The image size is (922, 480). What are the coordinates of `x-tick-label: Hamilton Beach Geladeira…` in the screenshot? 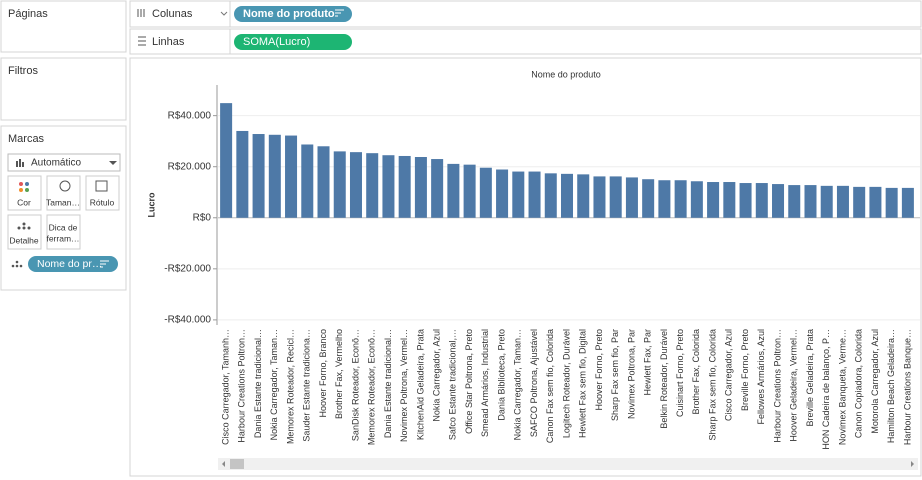 It's located at (891, 386).